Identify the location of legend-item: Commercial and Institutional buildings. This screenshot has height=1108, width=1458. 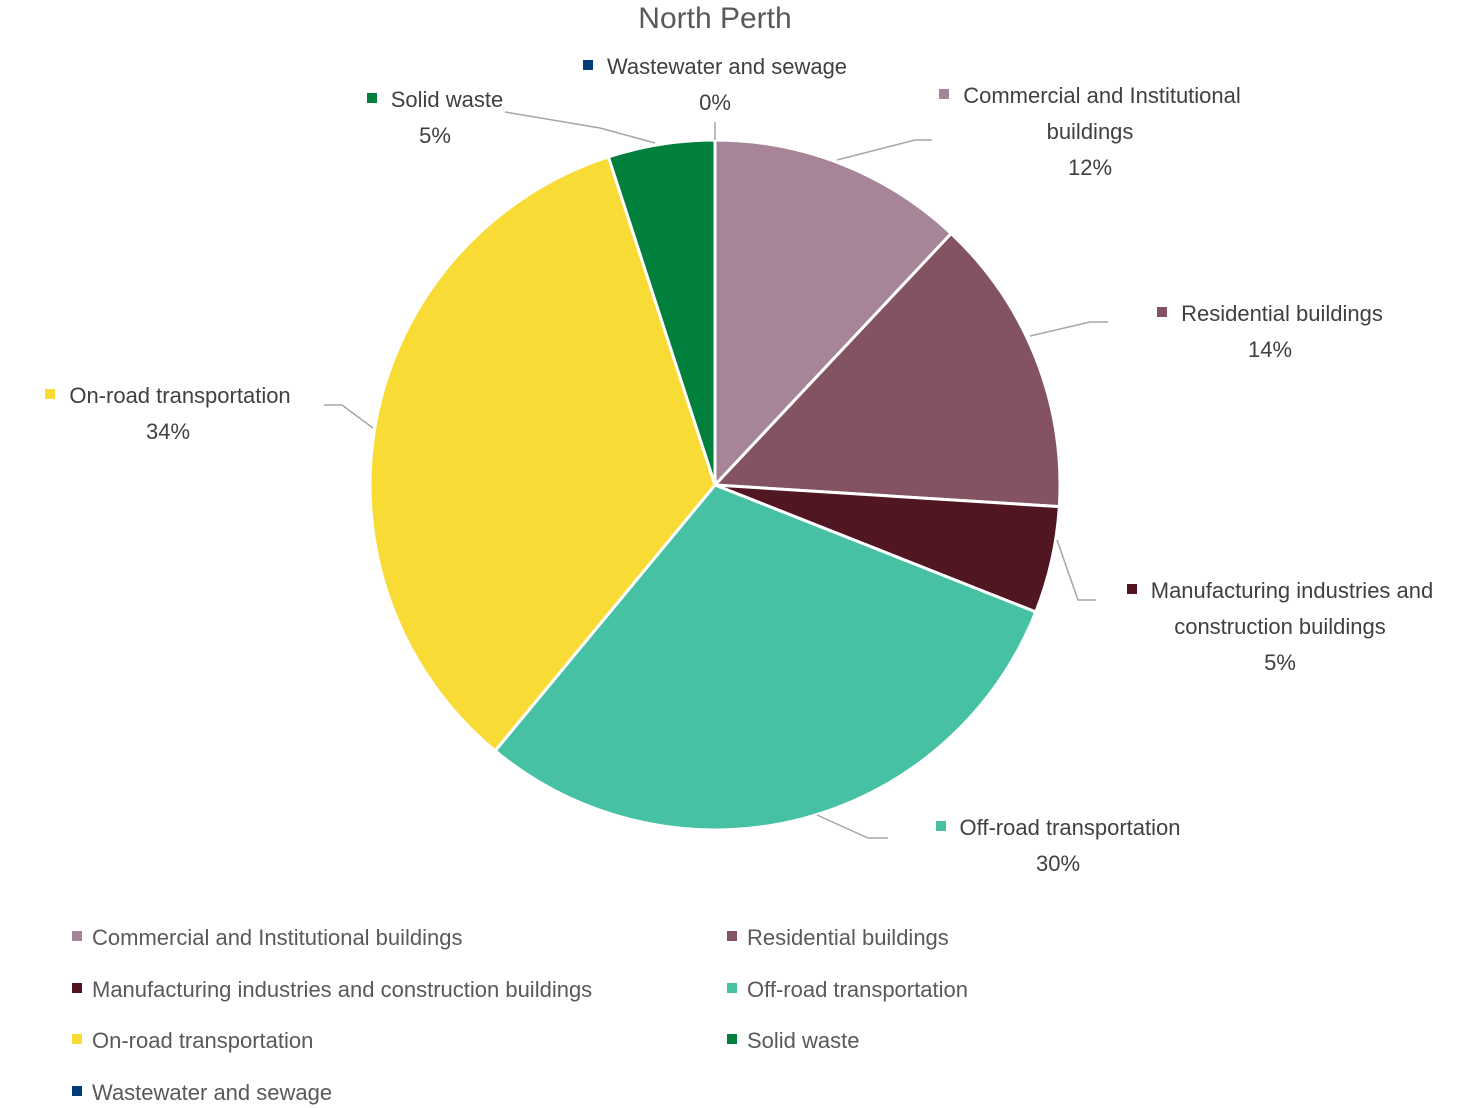
(267, 938).